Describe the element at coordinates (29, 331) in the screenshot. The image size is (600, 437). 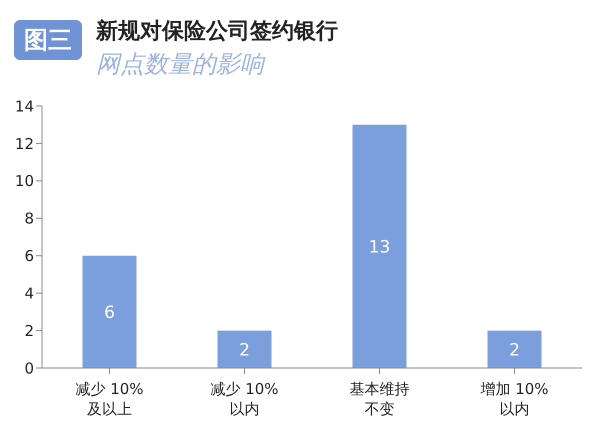
I see `y-tick-label: 2` at that location.